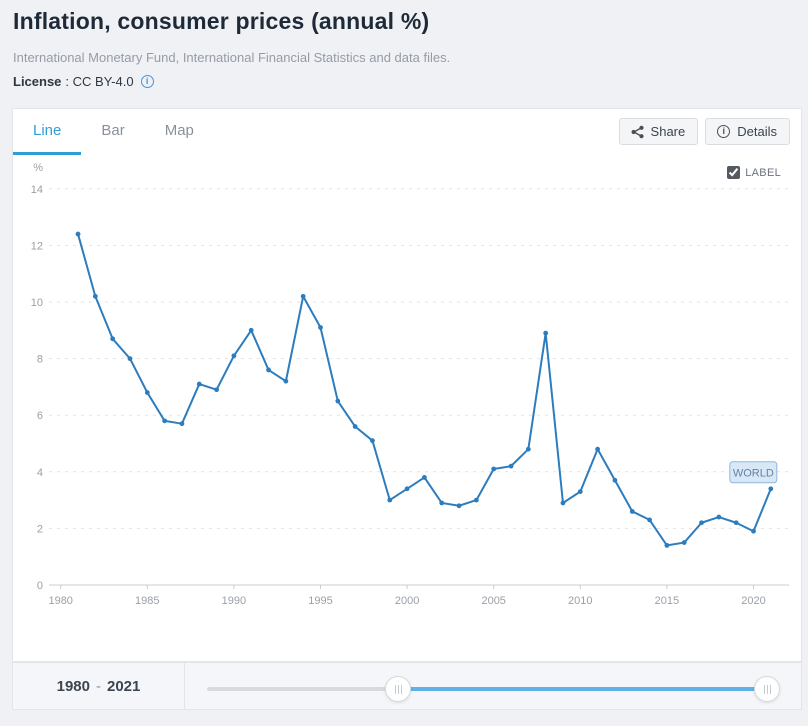 The width and height of the screenshot is (808, 726). Describe the element at coordinates (113, 130) in the screenshot. I see `tab-bar-chart: Bar` at that location.